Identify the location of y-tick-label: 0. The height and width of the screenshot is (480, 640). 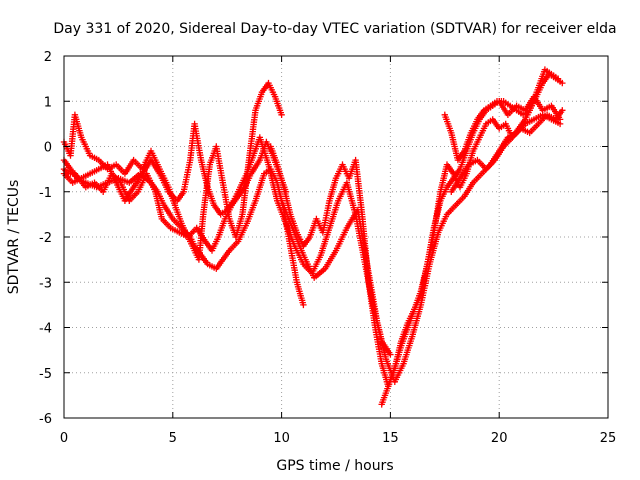
(48, 148).